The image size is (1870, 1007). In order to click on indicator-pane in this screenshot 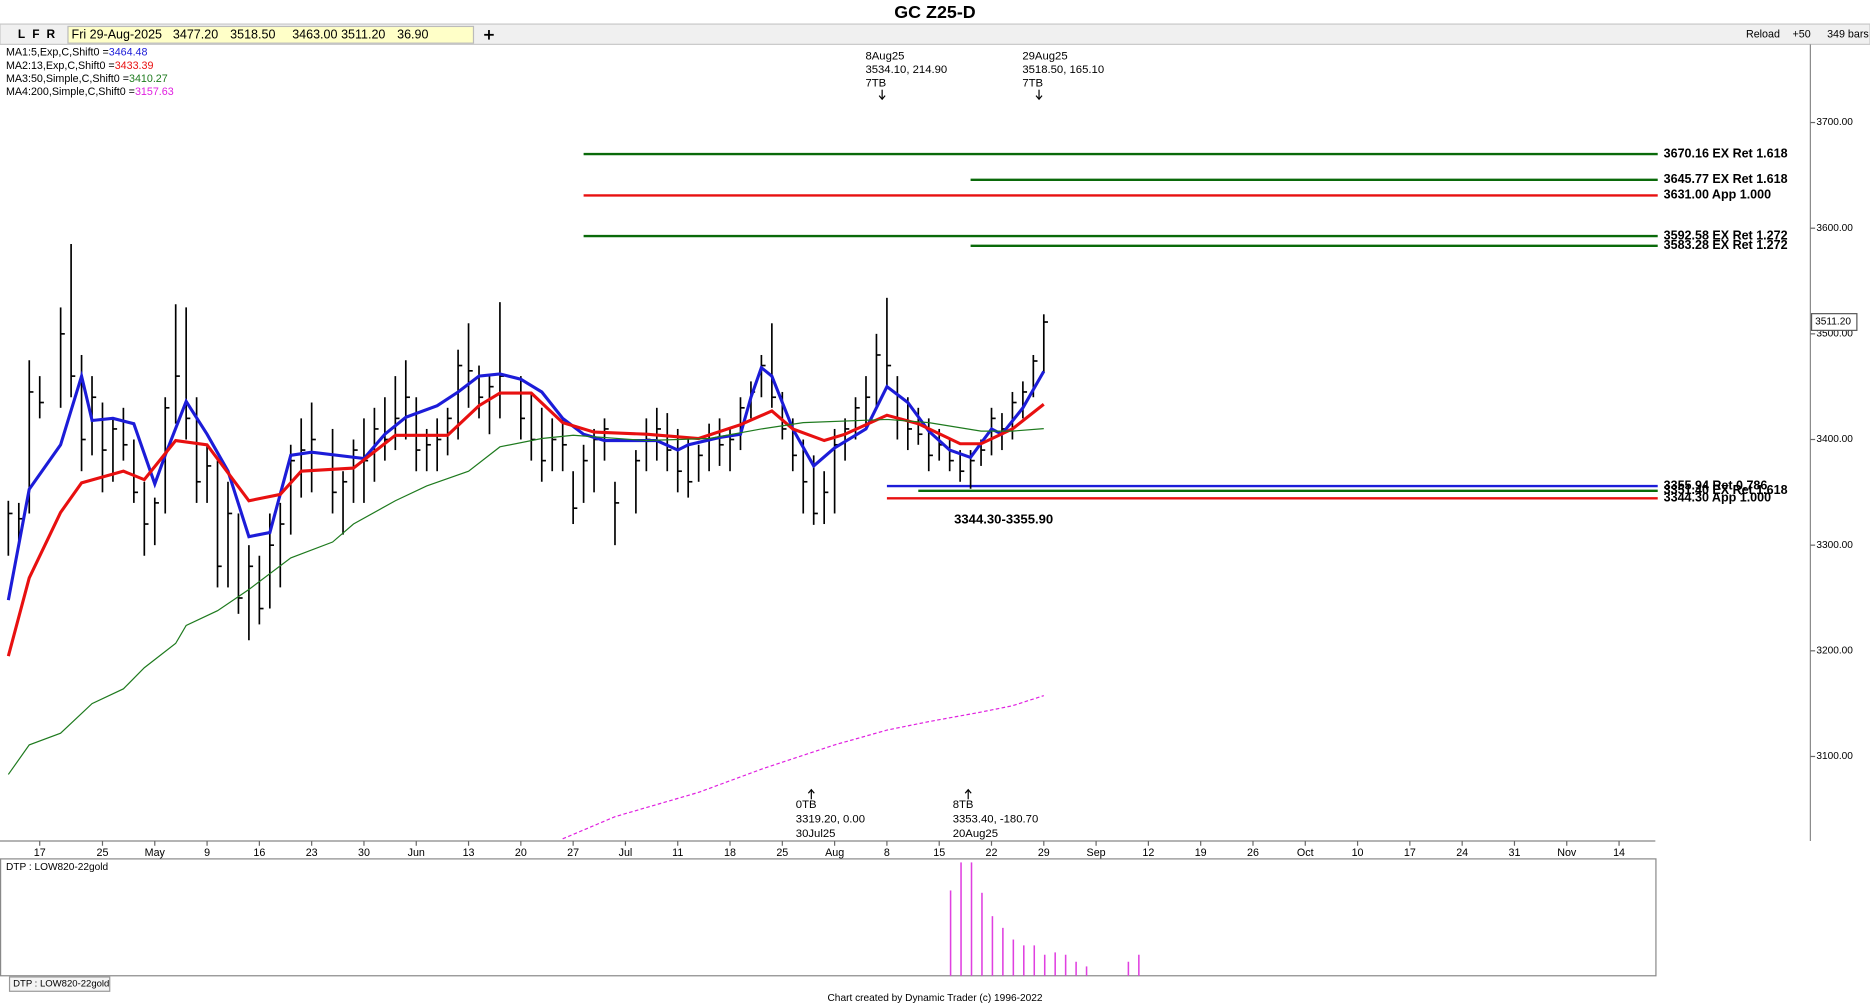, I will do `click(828, 917)`.